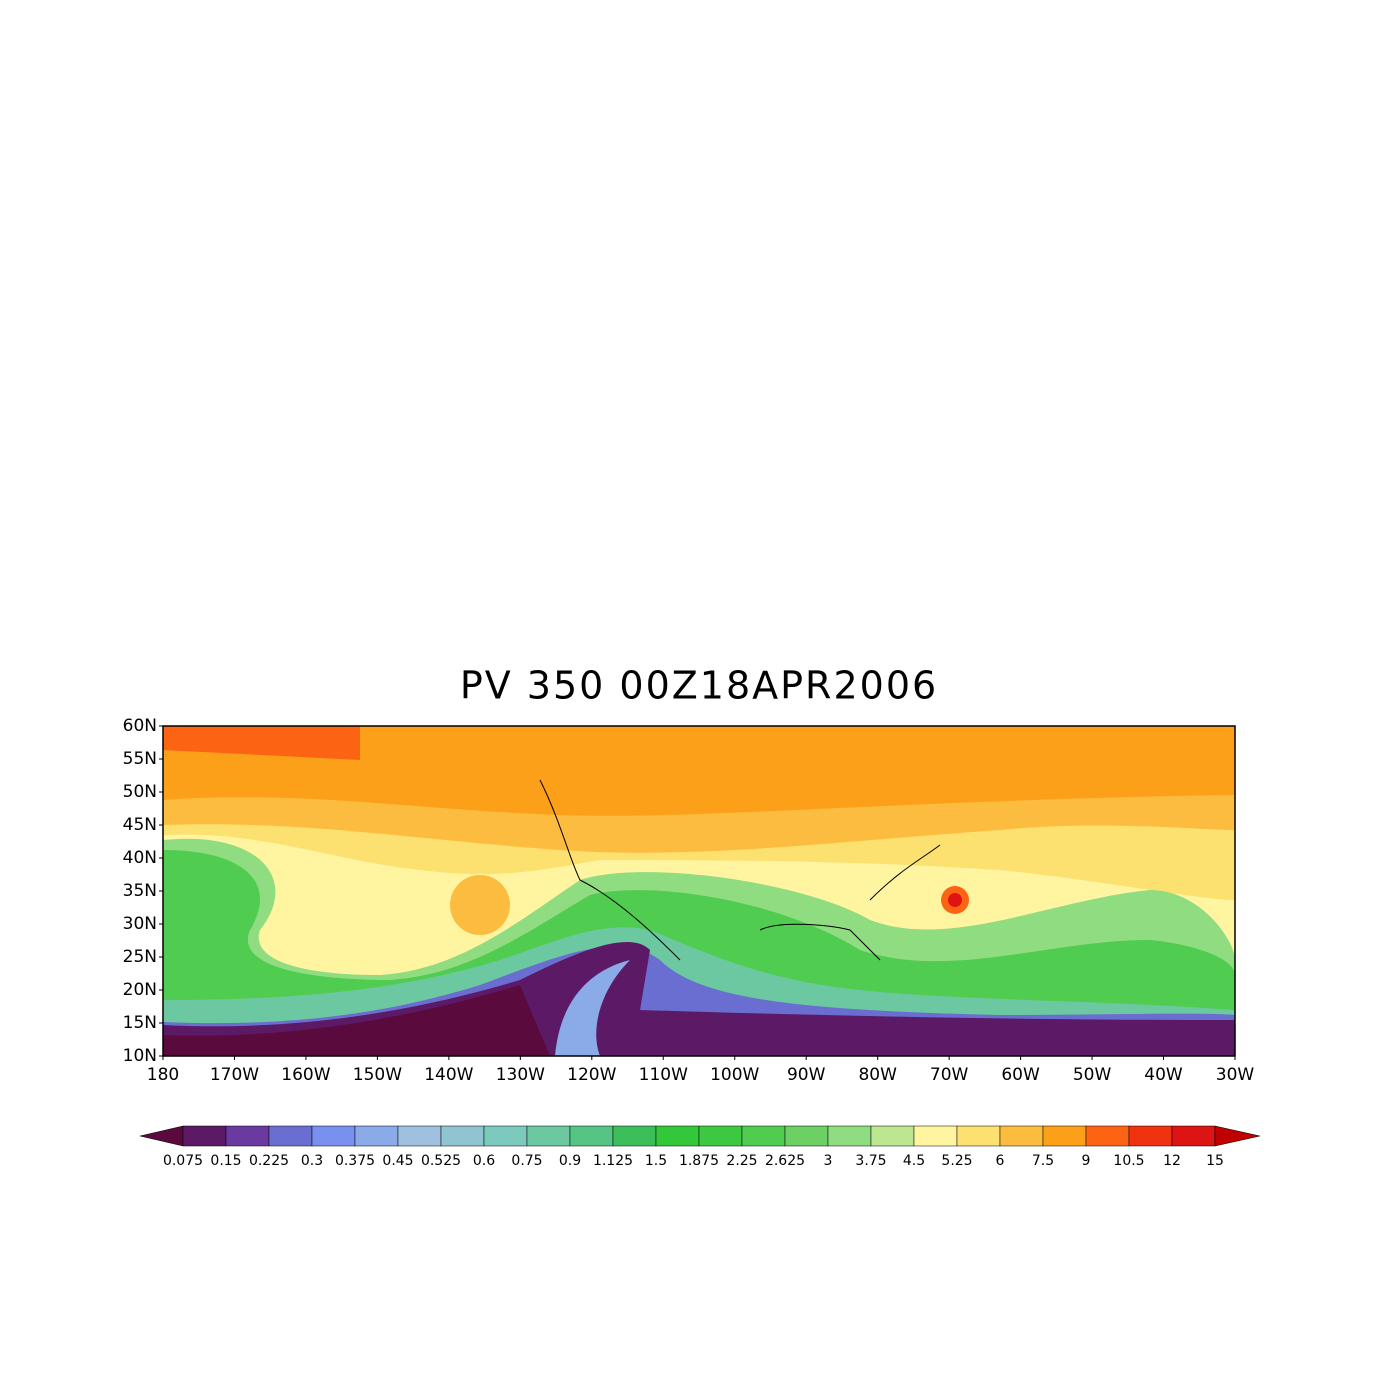  I want to click on lat-label: 55N, so click(140, 759).